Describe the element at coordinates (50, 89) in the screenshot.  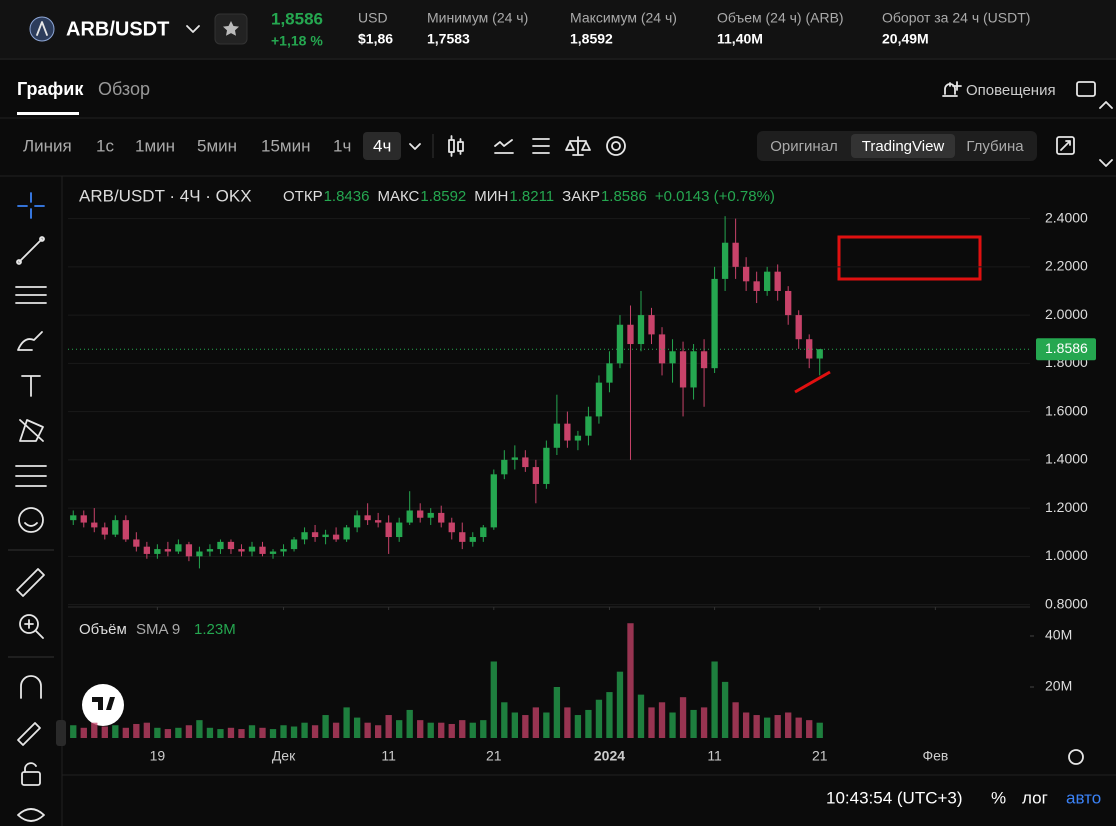
I see `tab: График` at that location.